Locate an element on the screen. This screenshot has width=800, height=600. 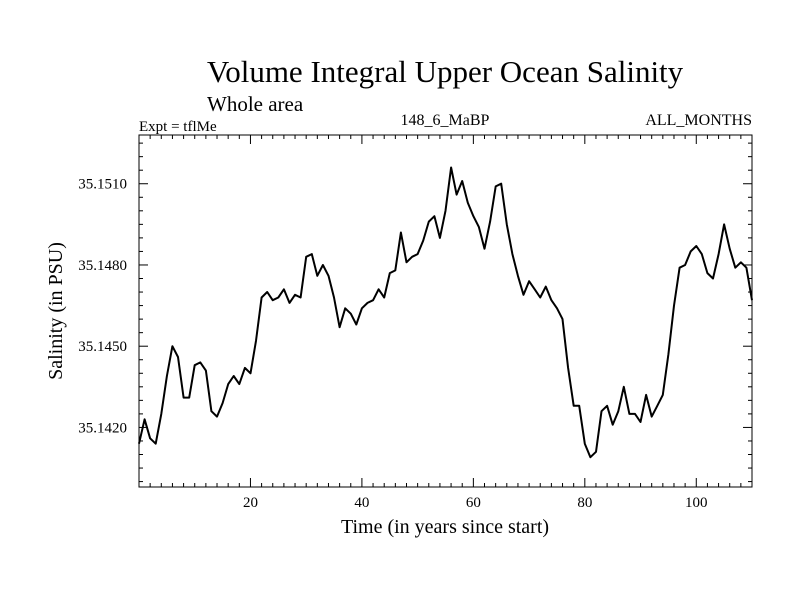
run-label: 148_6_MaBP is located at coordinates (445, 120).